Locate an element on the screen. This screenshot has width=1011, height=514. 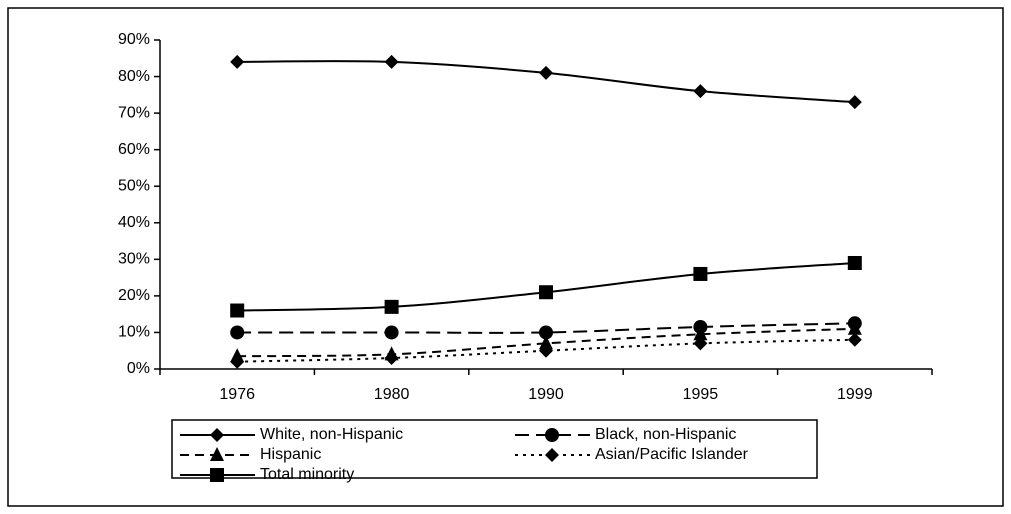
y-tick-label: 40% is located at coordinates (134, 222).